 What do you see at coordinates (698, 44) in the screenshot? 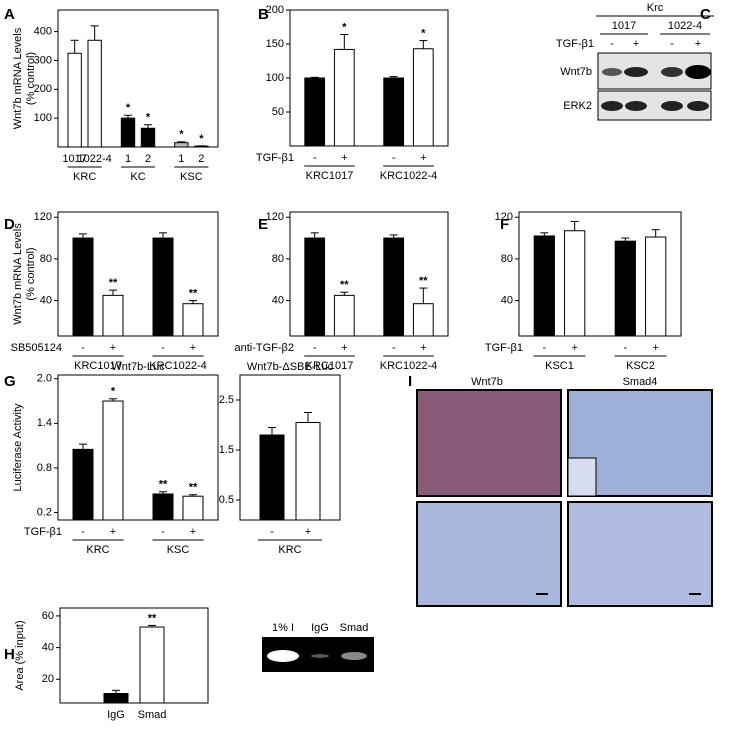
I see `blot-sign: +` at bounding box center [698, 44].